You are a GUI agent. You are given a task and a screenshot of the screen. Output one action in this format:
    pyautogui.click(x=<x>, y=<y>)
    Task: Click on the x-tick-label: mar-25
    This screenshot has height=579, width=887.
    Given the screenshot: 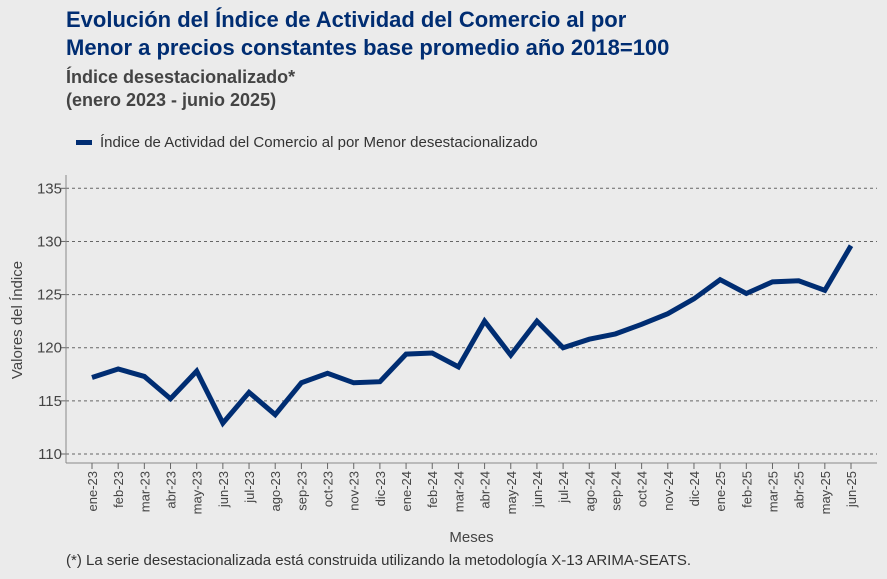 What is the action you would take?
    pyautogui.click(x=772, y=491)
    